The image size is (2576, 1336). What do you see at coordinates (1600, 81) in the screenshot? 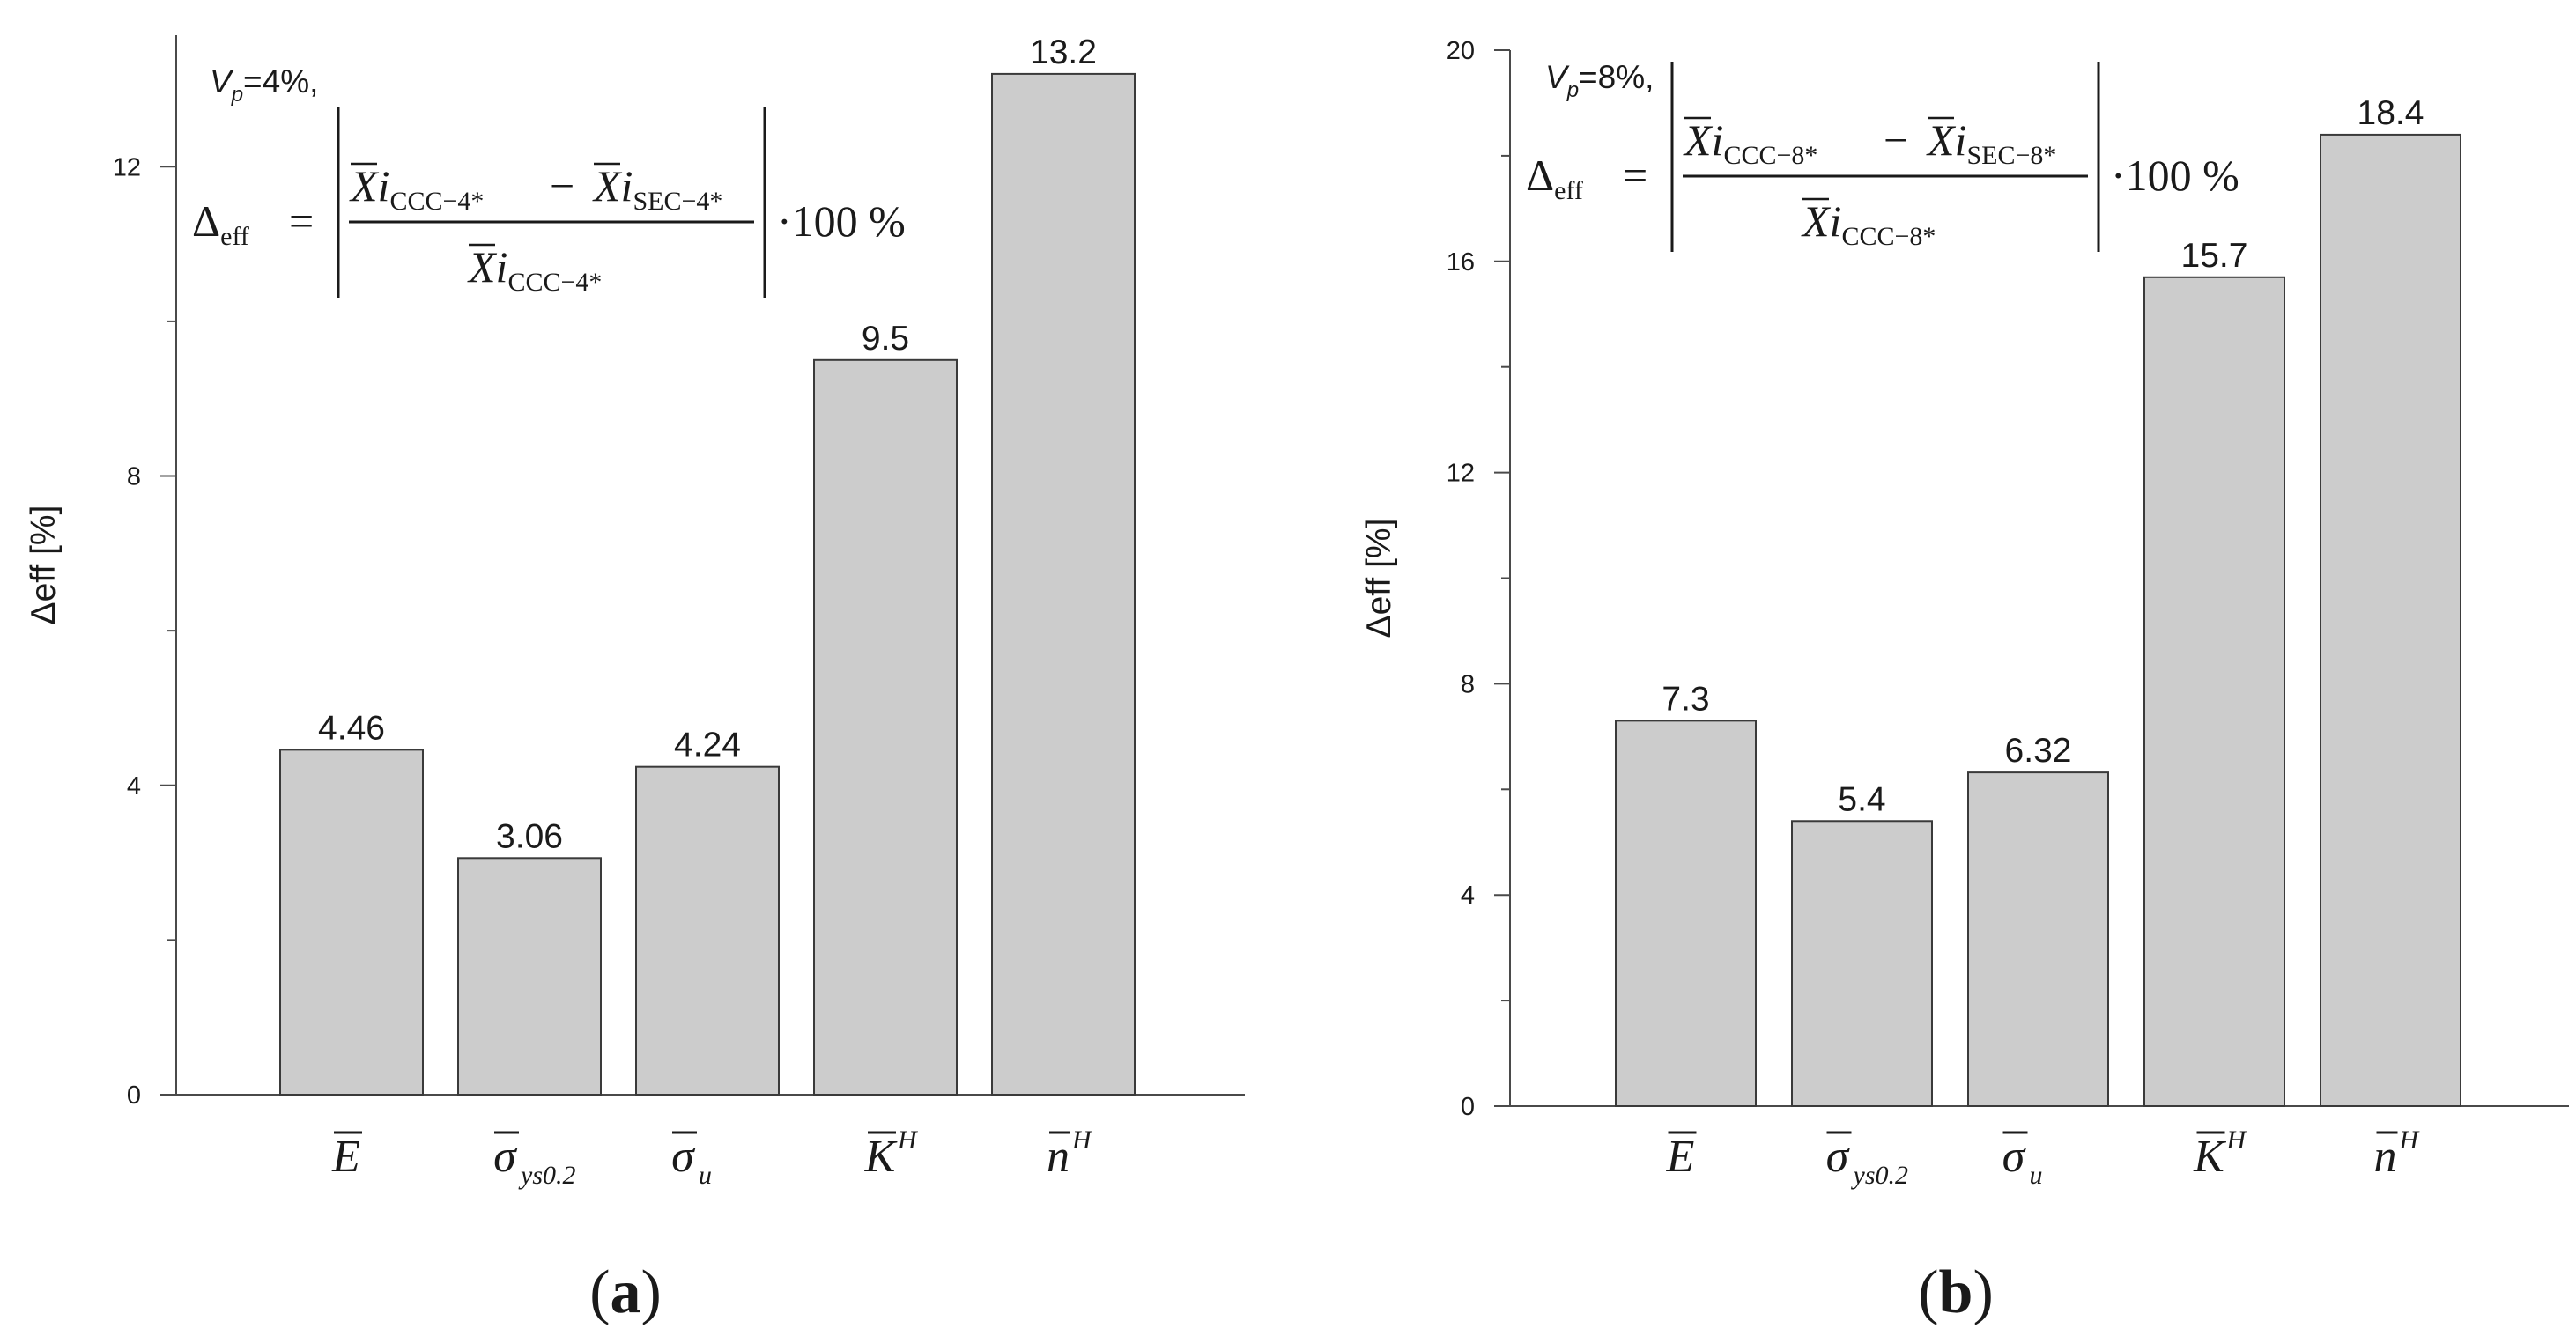
I see `vp-annotation: Vp=8%,` at bounding box center [1600, 81].